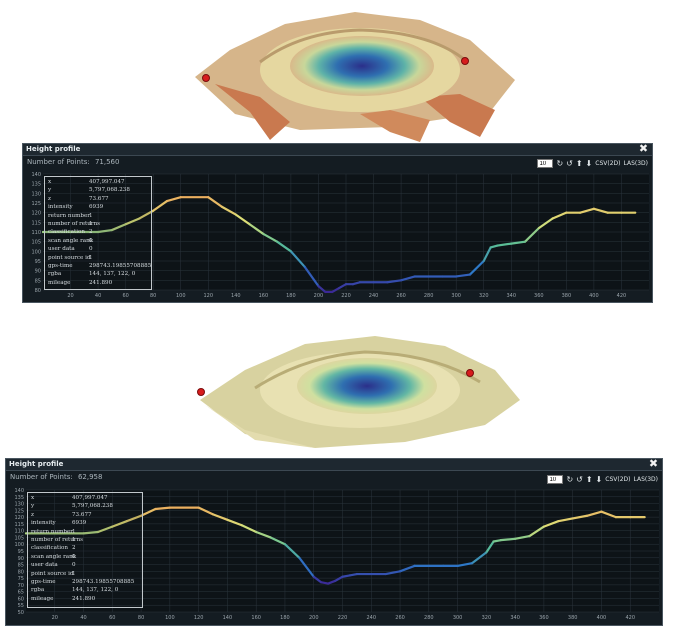  I want to click on profile-start-marker-top, so click(206, 78).